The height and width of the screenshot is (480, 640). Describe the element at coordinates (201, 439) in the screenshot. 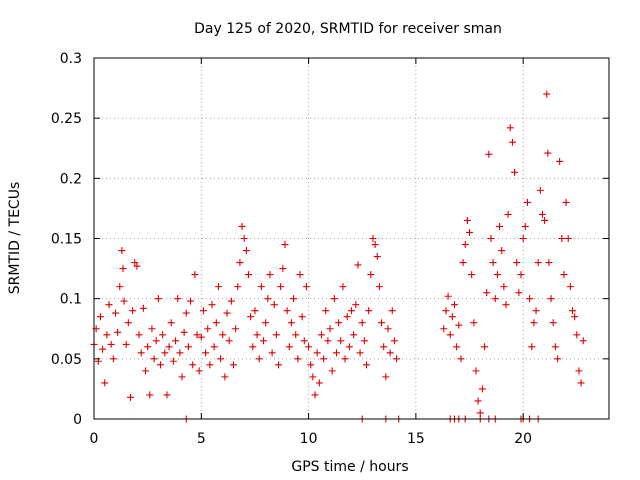

I see `x-tick-label: 5` at that location.